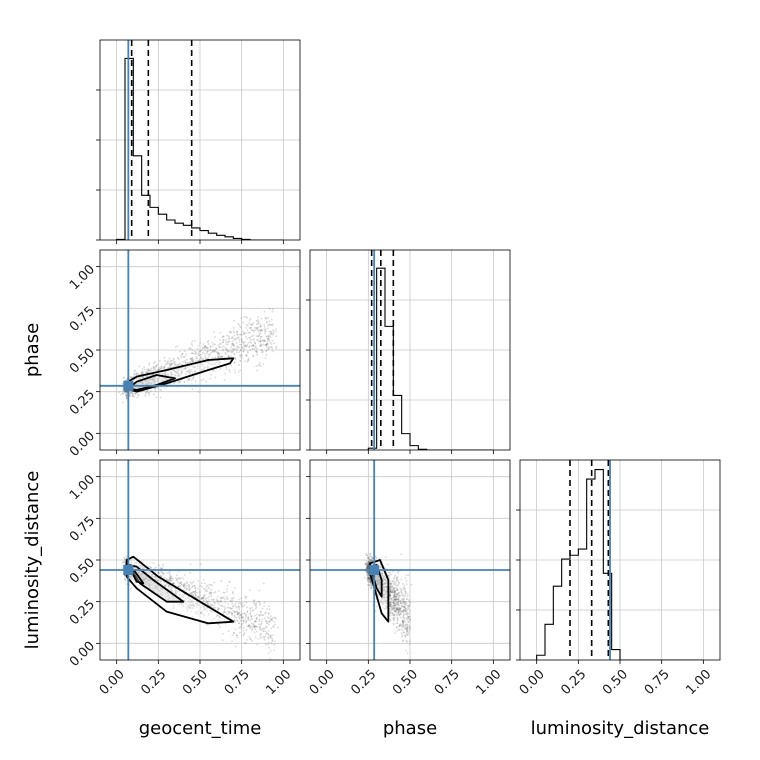  Describe the element at coordinates (82, 612) in the screenshot. I see `scatter-luminosity_distance_vs_geocent_time-ytick-label-1: 0.25` at that location.